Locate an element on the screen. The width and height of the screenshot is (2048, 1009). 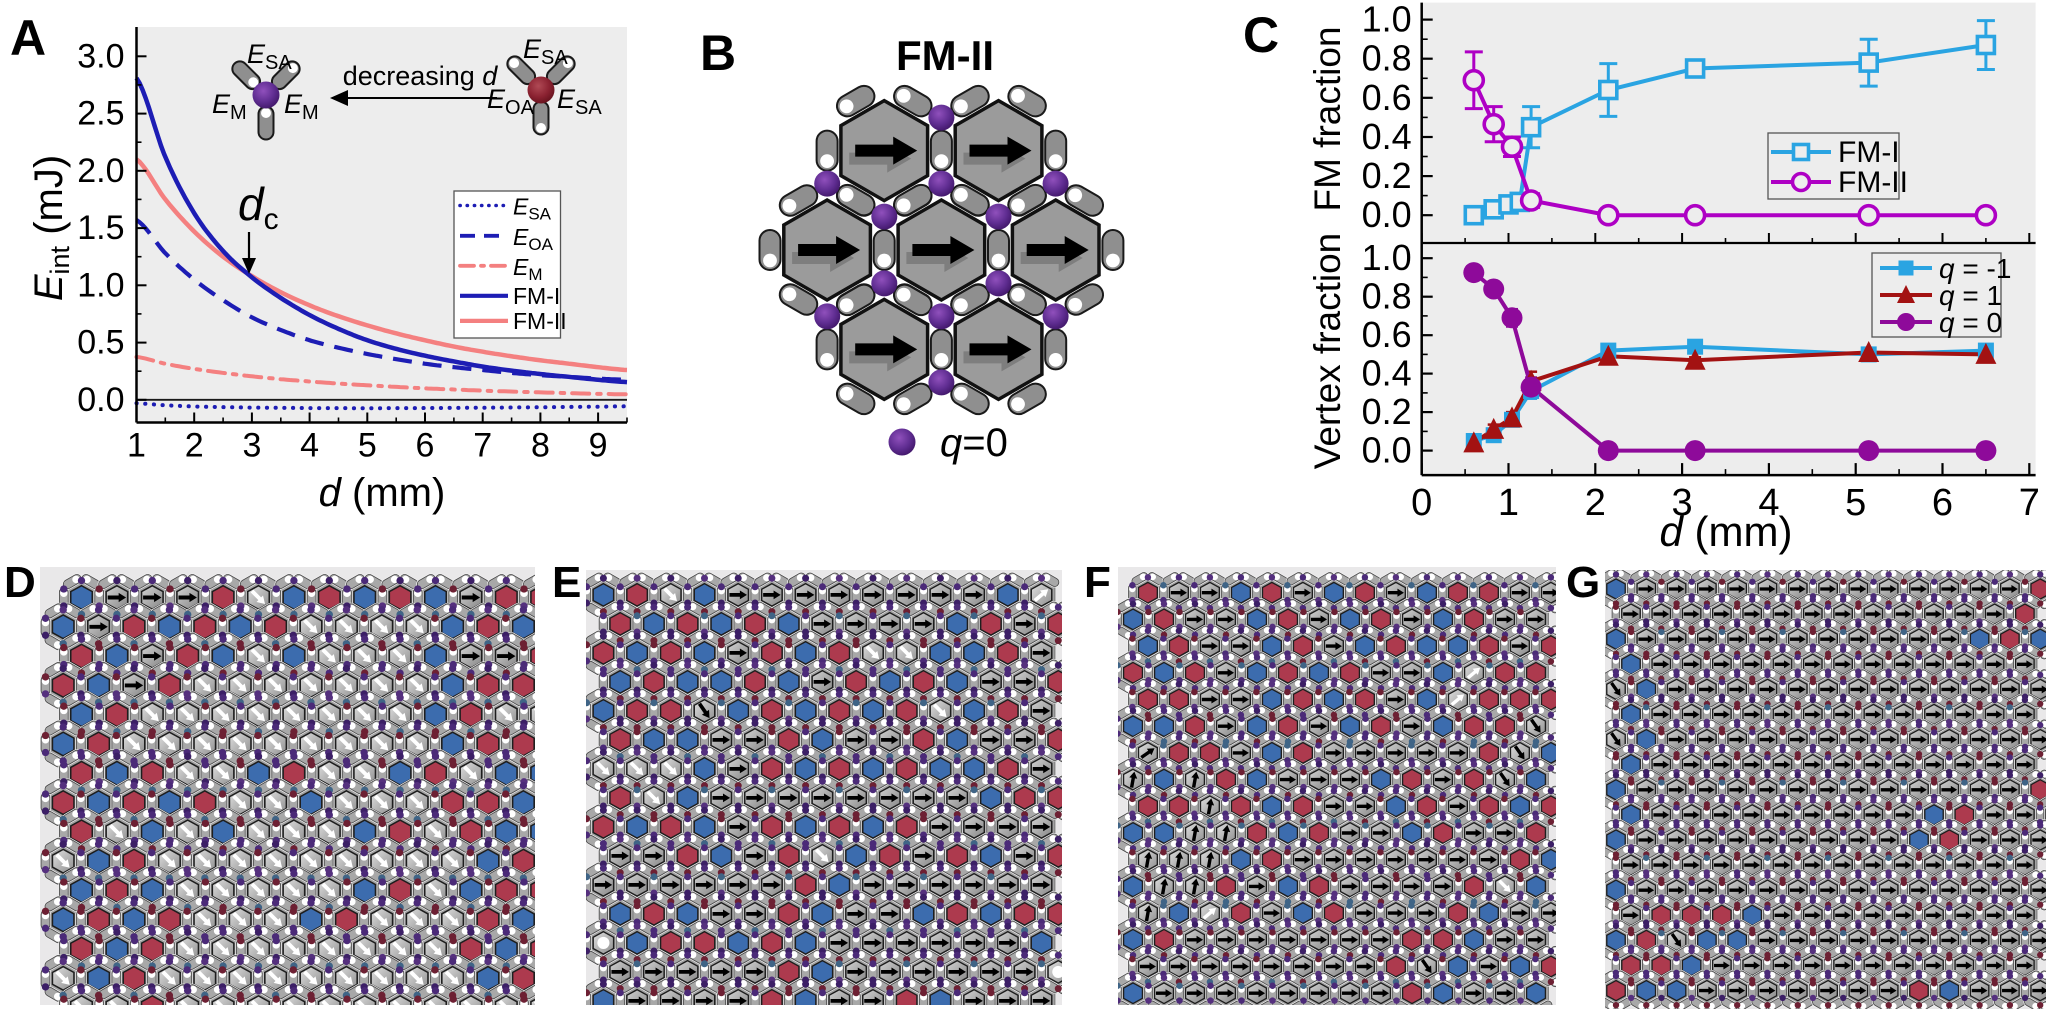
svg-text: 1.5 is located at coordinates (100, 228).